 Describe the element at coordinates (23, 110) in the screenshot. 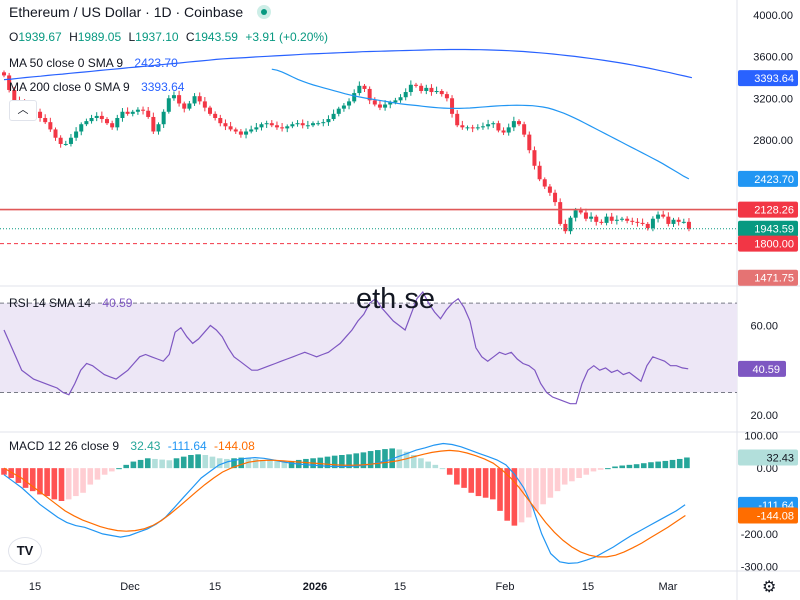

I see `legend-collapse-button: ︿` at that location.